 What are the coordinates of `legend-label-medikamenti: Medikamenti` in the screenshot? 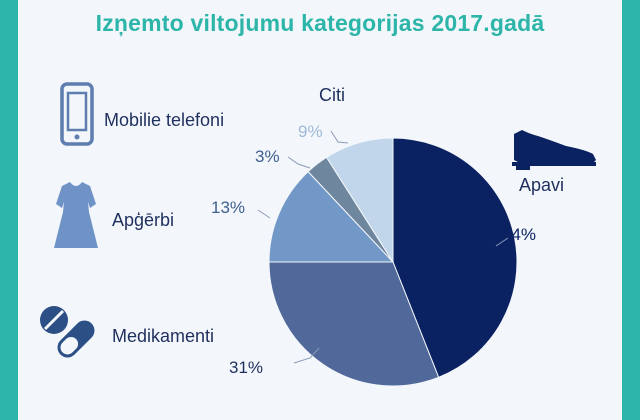 It's located at (163, 336).